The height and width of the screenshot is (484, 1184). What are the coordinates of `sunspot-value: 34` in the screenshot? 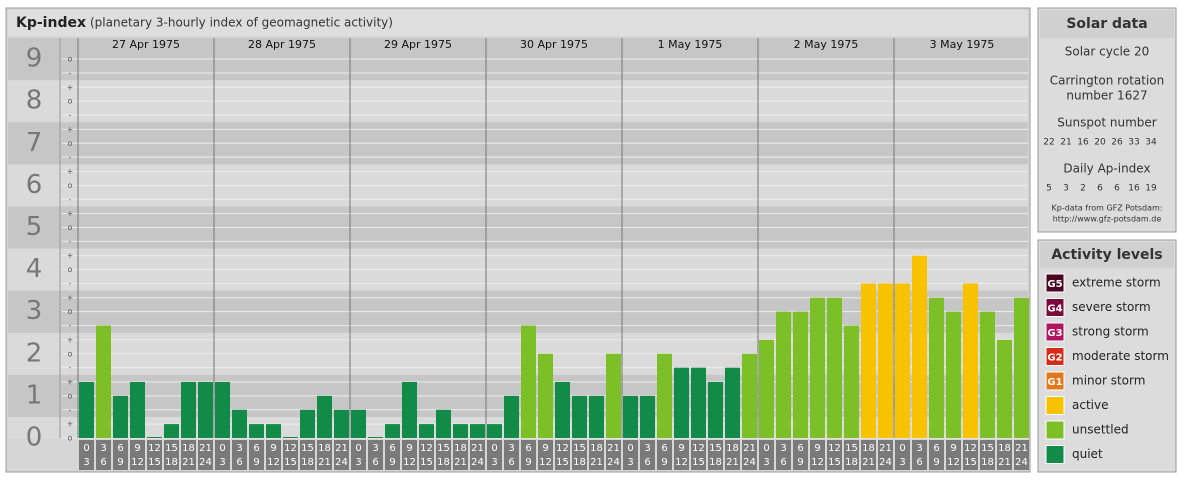 It's located at (1151, 143).